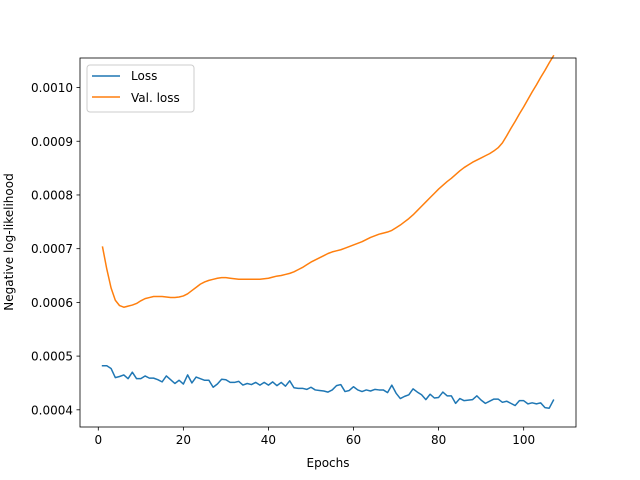  What do you see at coordinates (52, 410) in the screenshot?
I see `y-tick-label: 0.0004` at bounding box center [52, 410].